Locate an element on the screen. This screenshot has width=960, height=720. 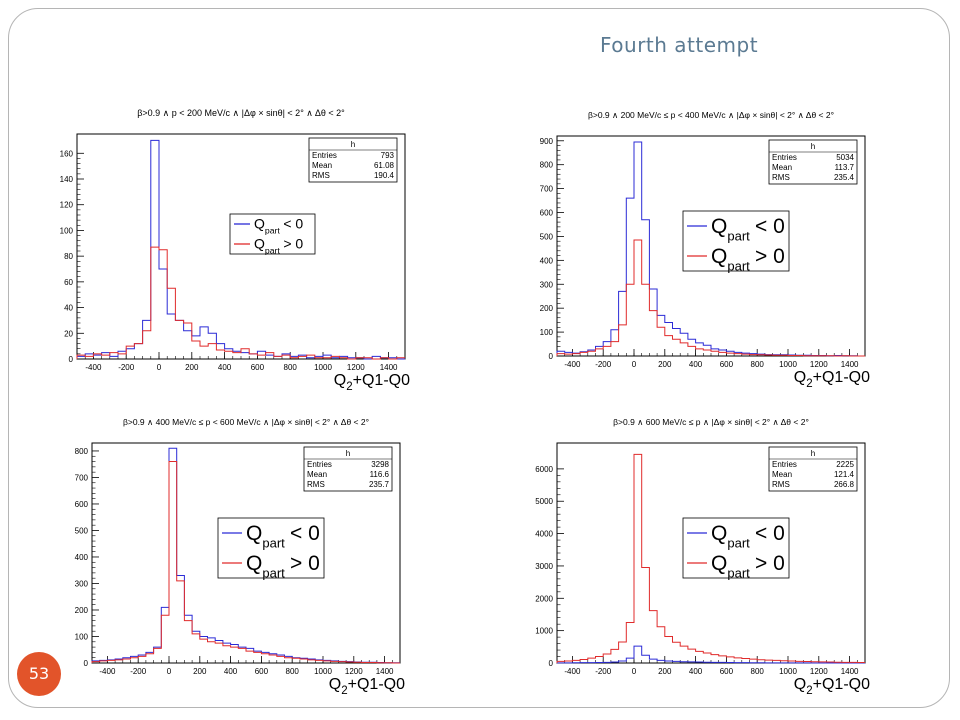
stats-value-entries: 3298 is located at coordinates (380, 464).